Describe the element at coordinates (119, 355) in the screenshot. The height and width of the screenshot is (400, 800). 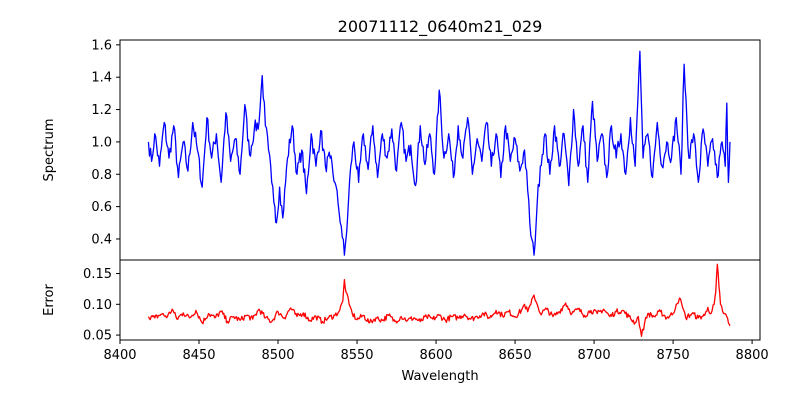
I see `x-tick-label: 8400` at that location.